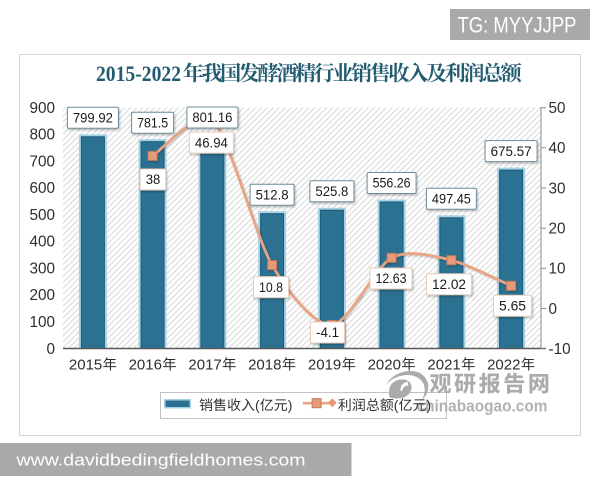 Image resolution: width=600 pixels, height=485 pixels. Describe the element at coordinates (331, 191) in the screenshot. I see `svg-text: 525.8` at that location.